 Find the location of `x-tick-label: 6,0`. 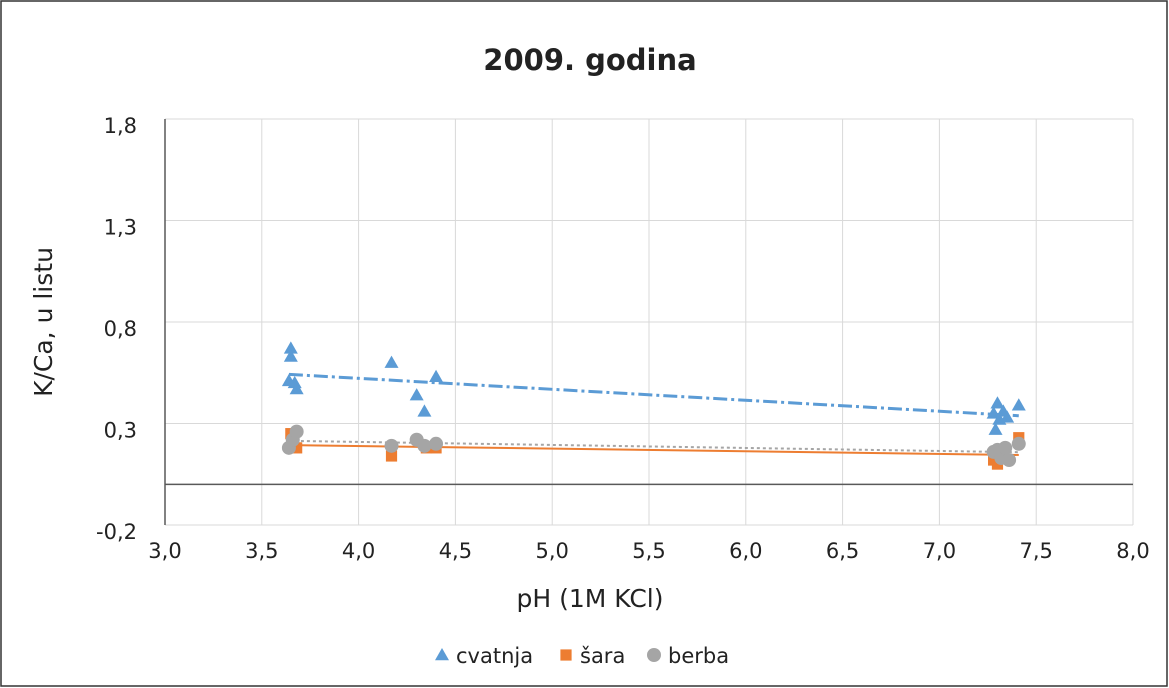

x-tick-label: 6,0 is located at coordinates (745, 551).